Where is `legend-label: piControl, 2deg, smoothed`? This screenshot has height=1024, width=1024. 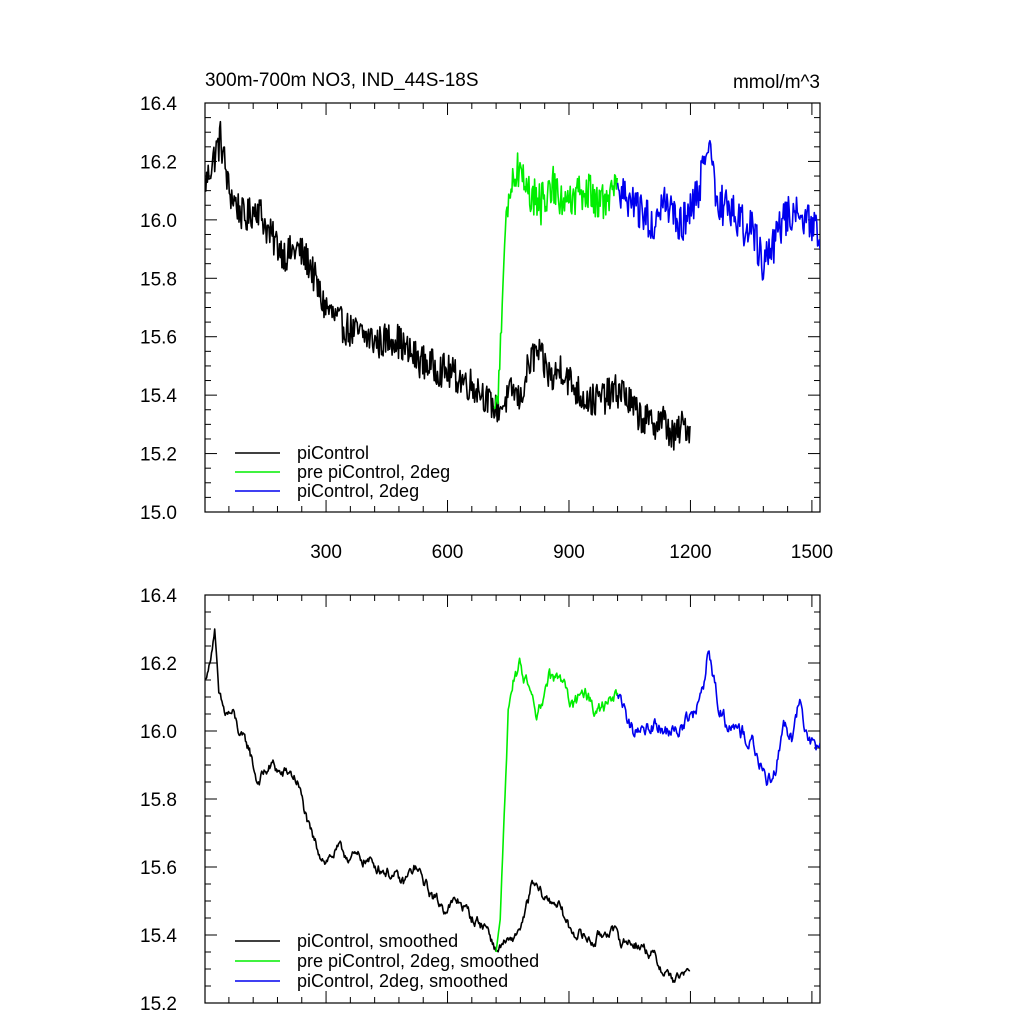 legend-label: piControl, 2deg, smoothed is located at coordinates (402, 981).